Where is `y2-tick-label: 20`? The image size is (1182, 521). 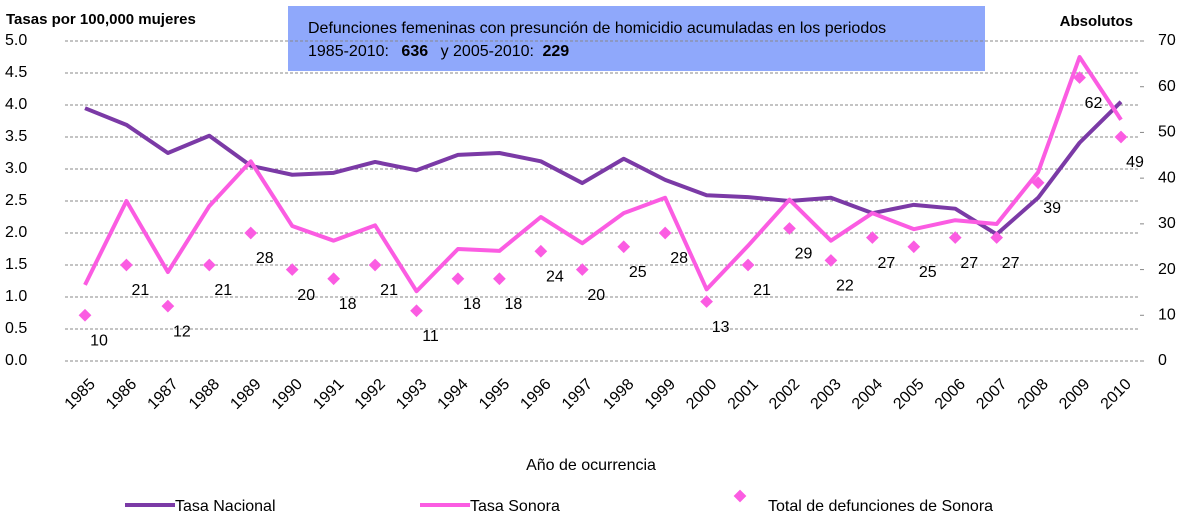
y2-tick-label: 20 is located at coordinates (1167, 269).